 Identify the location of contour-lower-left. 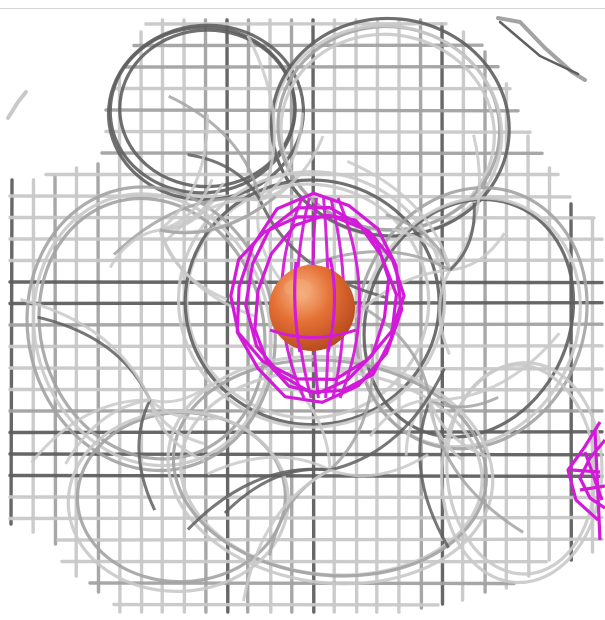
(178, 501).